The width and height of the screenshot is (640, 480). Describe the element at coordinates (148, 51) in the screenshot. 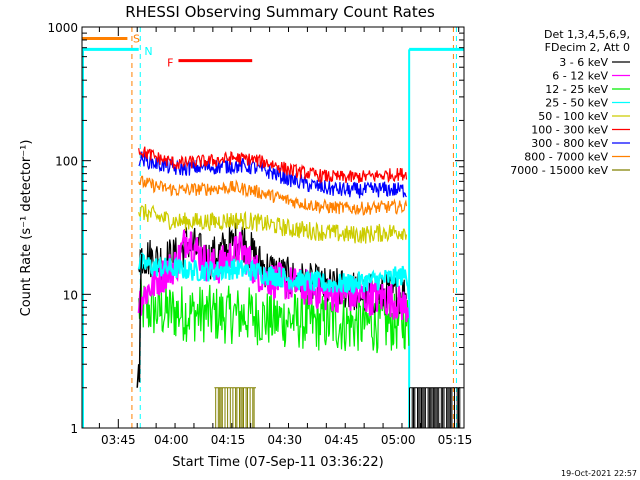

I see `flag-letter-n: N` at that location.